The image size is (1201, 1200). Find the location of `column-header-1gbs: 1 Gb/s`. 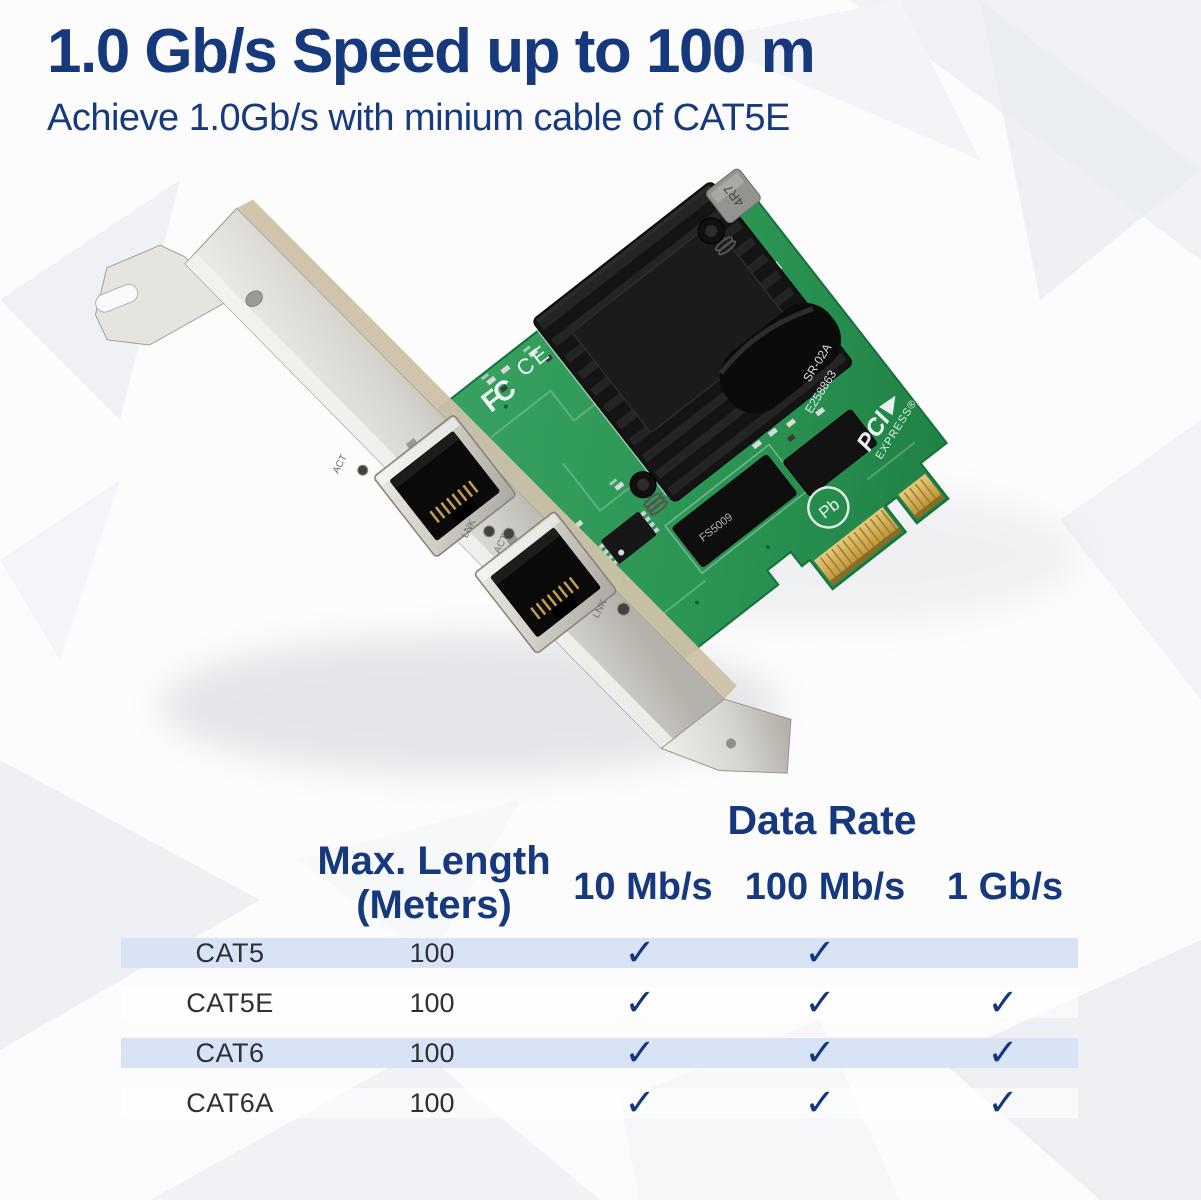

column-header-1gbs: 1 Gb/s is located at coordinates (1005, 887).